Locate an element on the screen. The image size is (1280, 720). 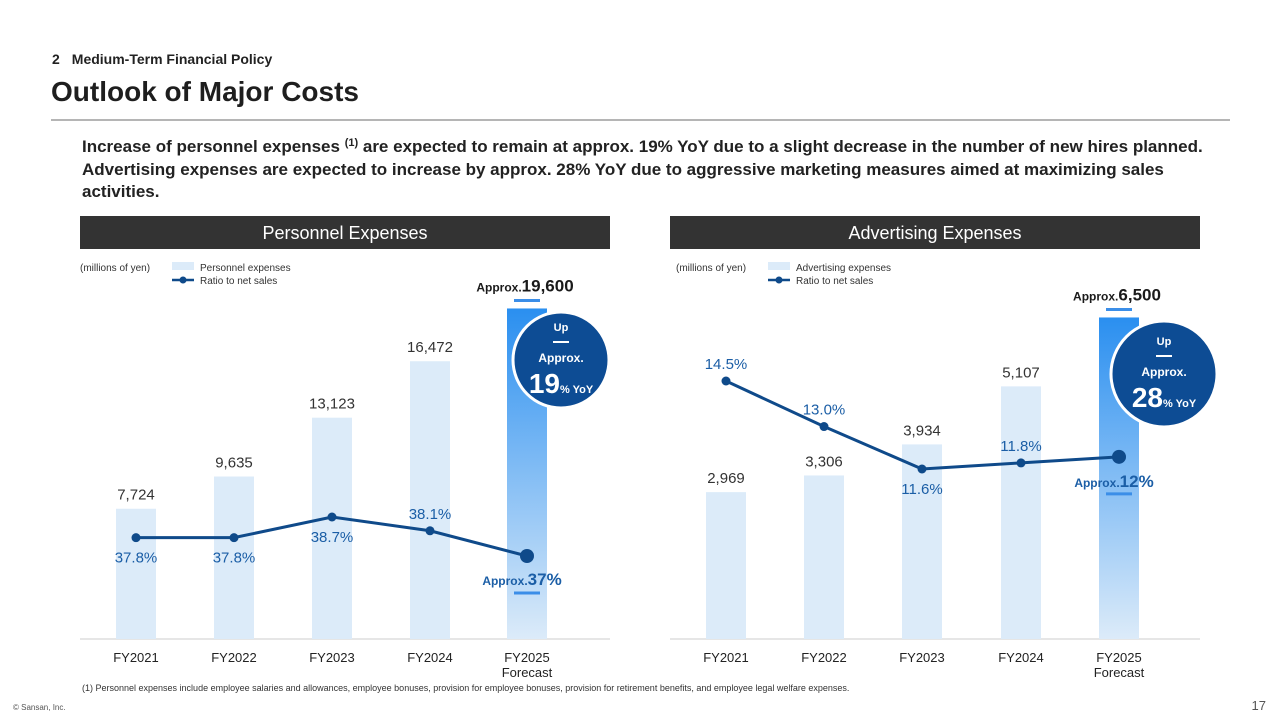
section-number: 2 is located at coordinates (56, 59).